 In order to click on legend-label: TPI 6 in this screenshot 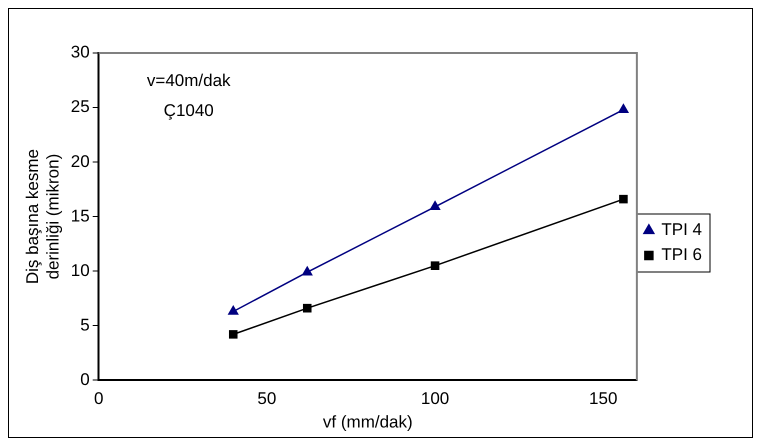, I will do `click(681, 254)`.